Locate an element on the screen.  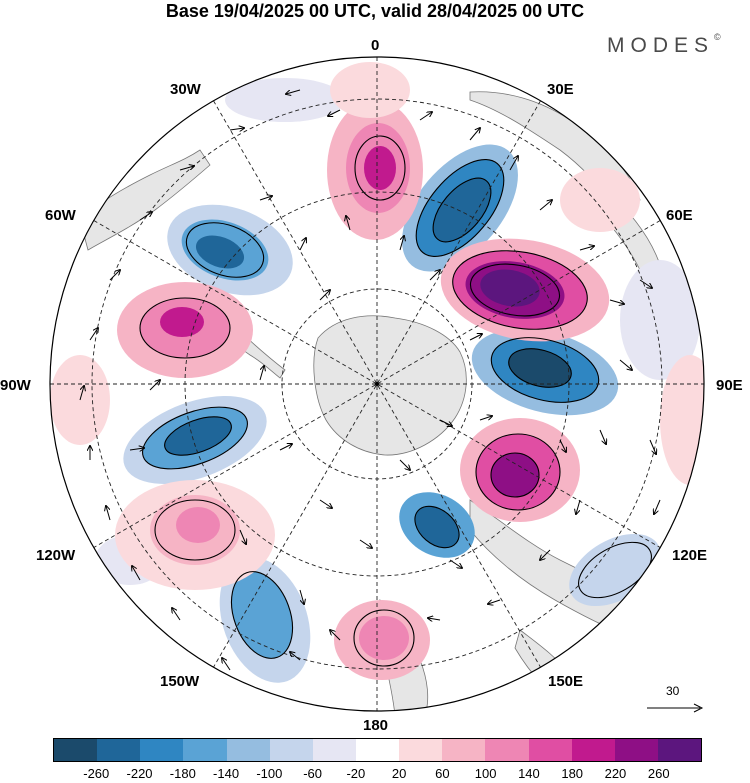
colorbar-tick-label: -20 is located at coordinates (356, 773).